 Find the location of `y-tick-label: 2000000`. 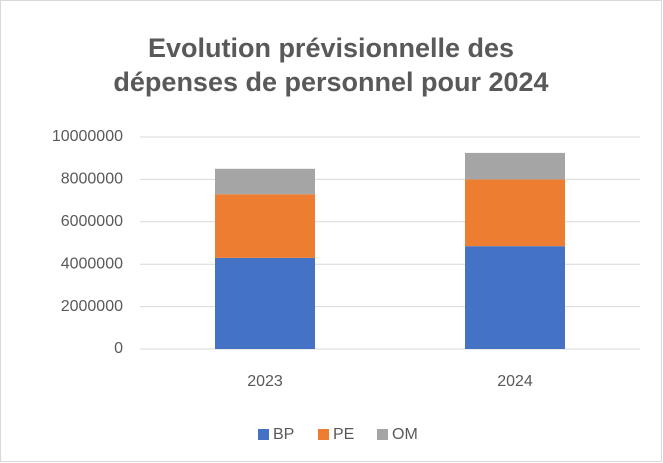

y-tick-label: 2000000 is located at coordinates (92, 306).